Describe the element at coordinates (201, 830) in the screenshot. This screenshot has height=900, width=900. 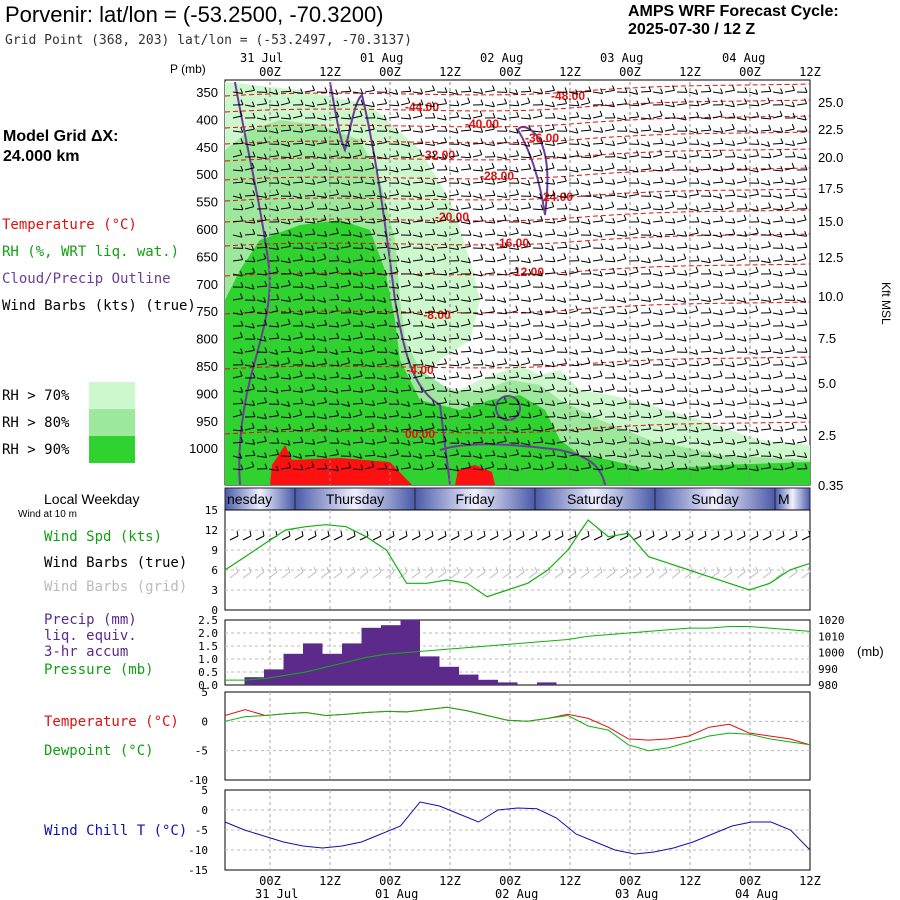
I see `wind-chill-tick: -5` at that location.